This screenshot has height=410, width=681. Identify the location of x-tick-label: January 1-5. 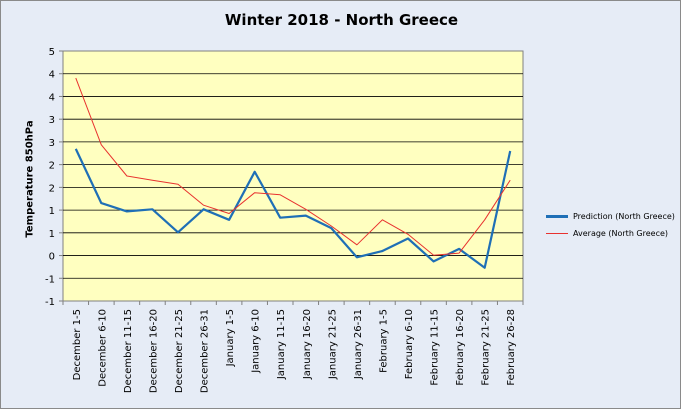
(230, 338).